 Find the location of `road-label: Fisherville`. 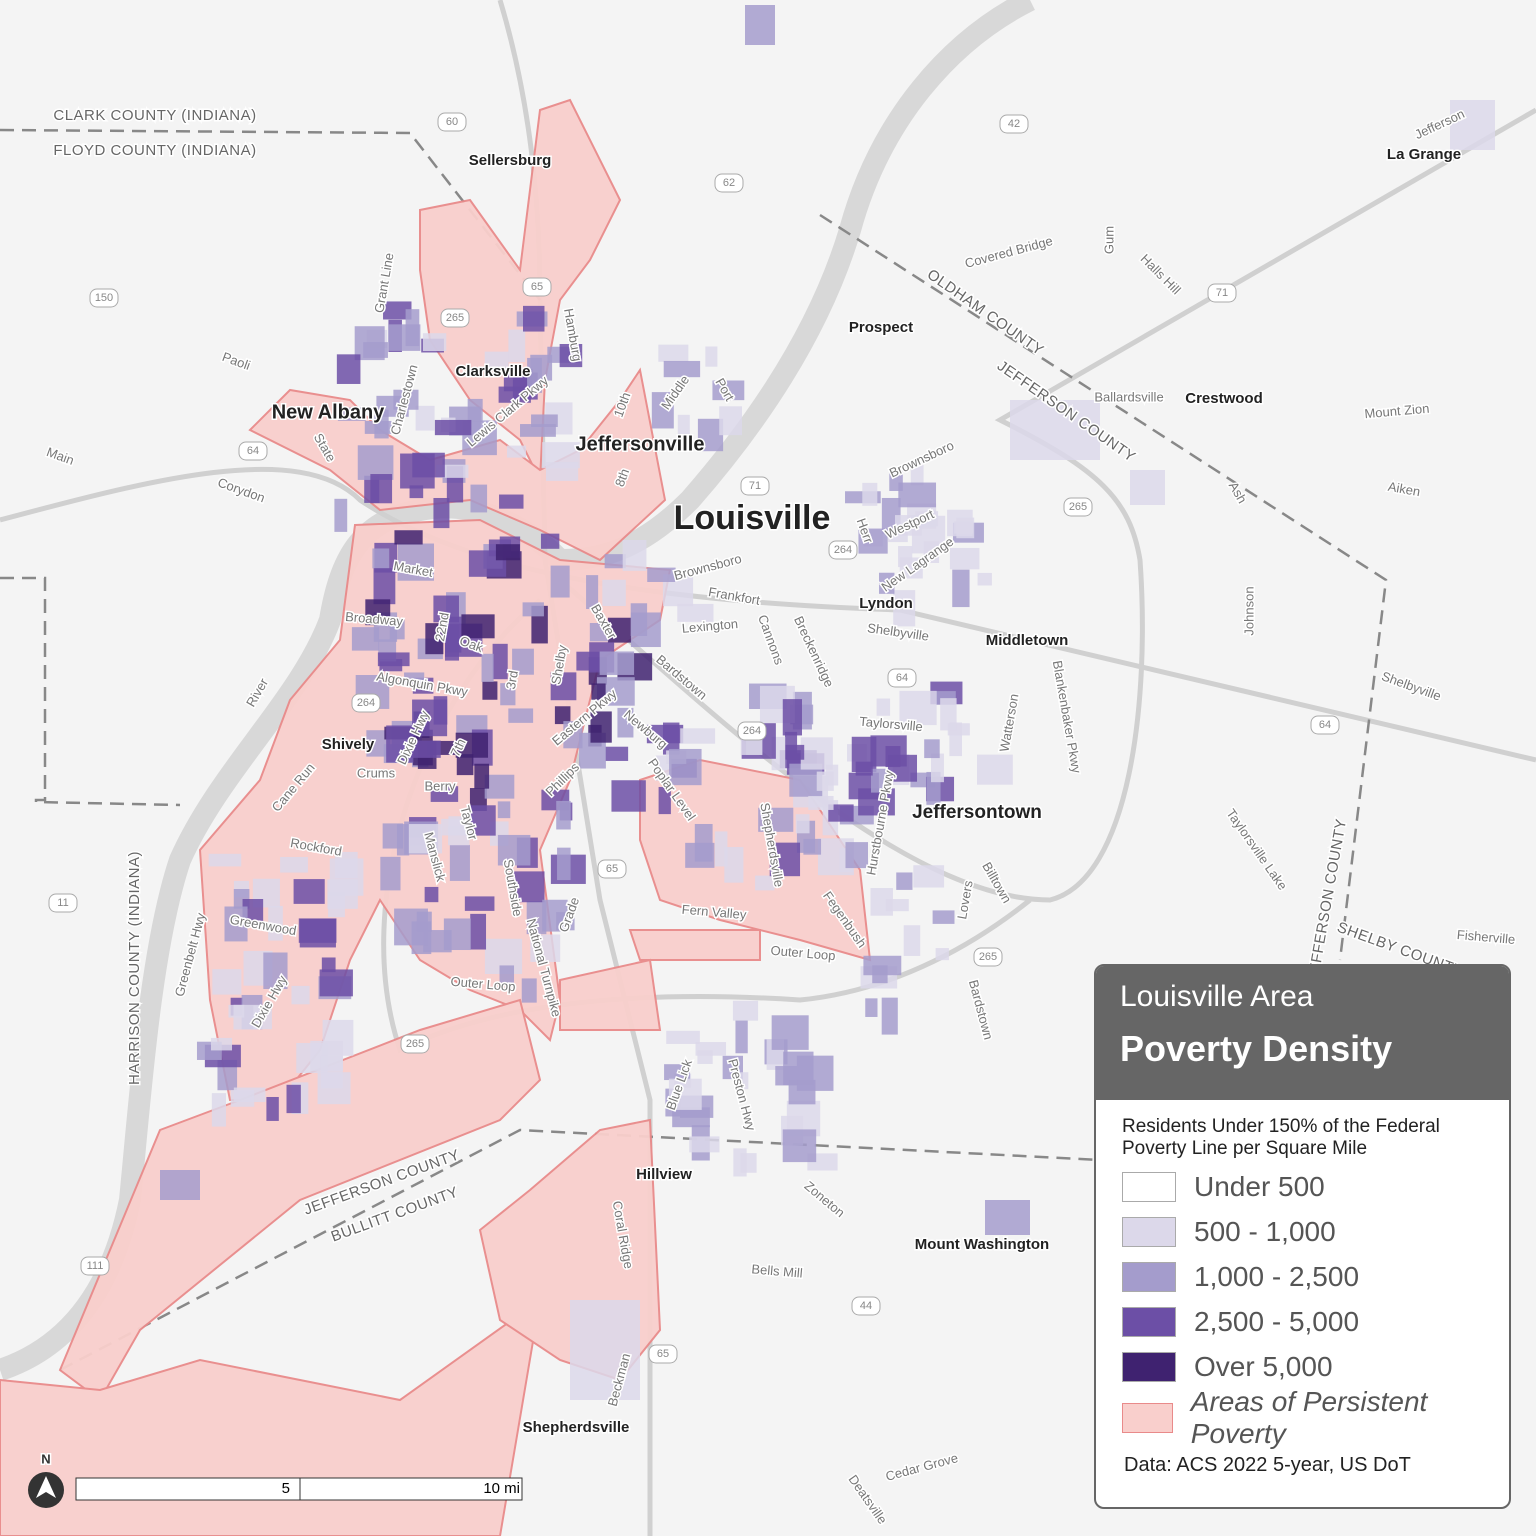

road-label: Fisherville is located at coordinates (1486, 937).